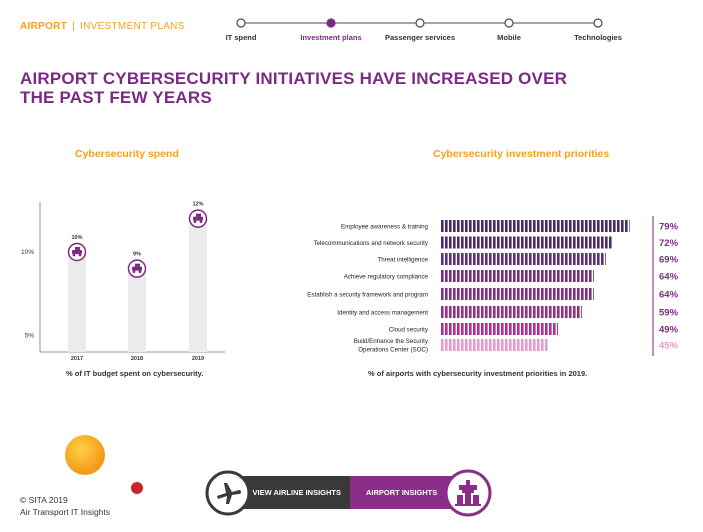 The height and width of the screenshot is (532, 703). Describe the element at coordinates (468, 493) in the screenshot. I see `control-tower-icon` at that location.